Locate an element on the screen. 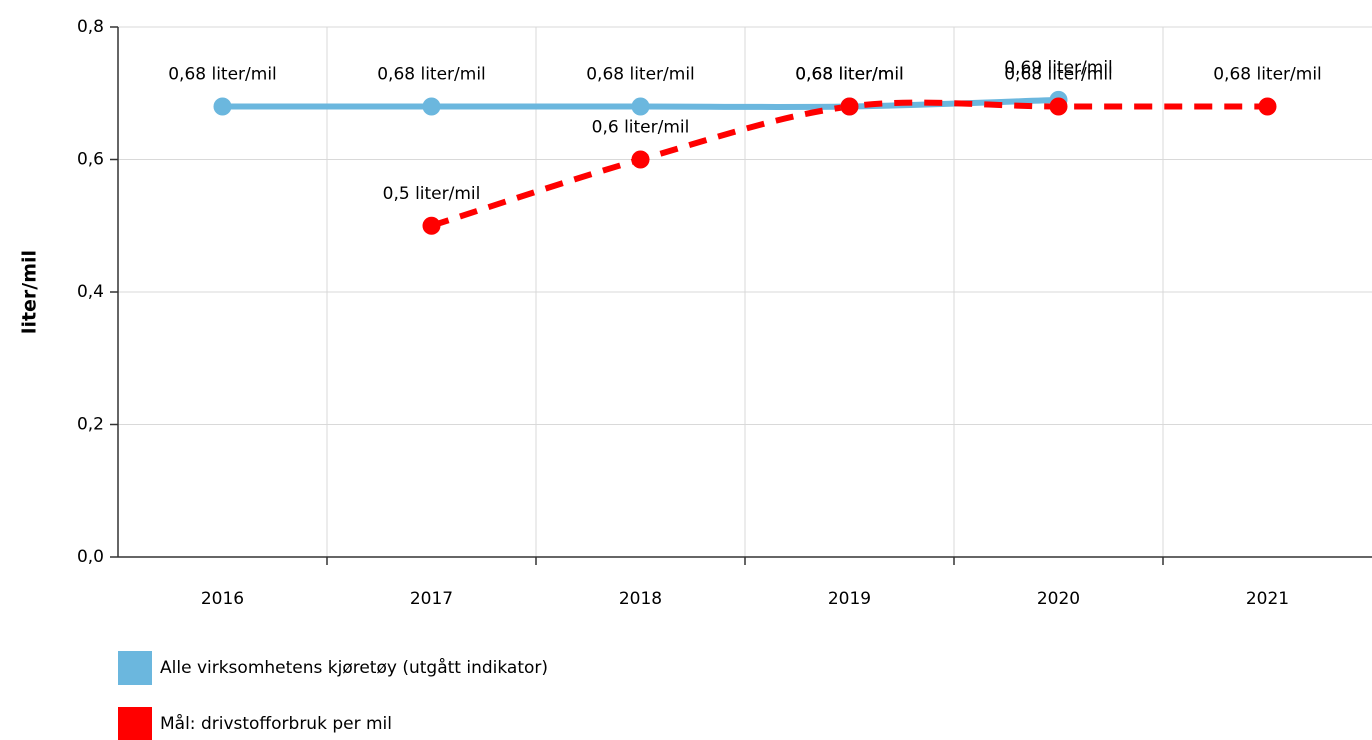 Image resolution: width=1372 pixels, height=740 pixels. y-tick-label: 0,0 is located at coordinates (90, 557).